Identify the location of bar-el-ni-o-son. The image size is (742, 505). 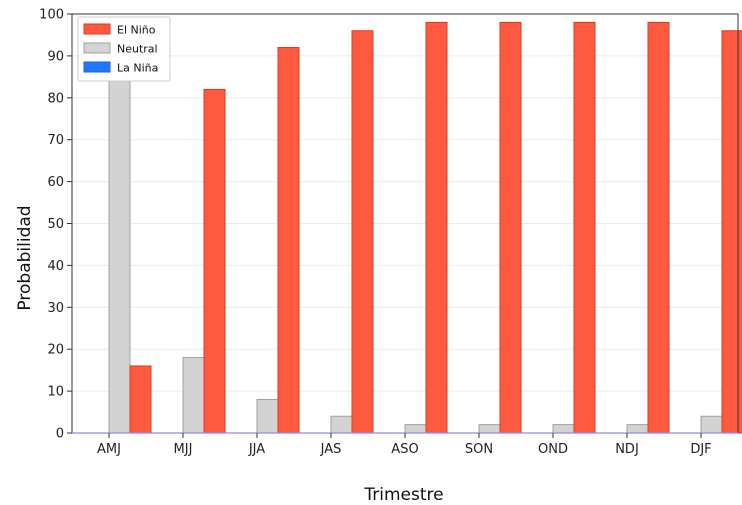
(510, 227).